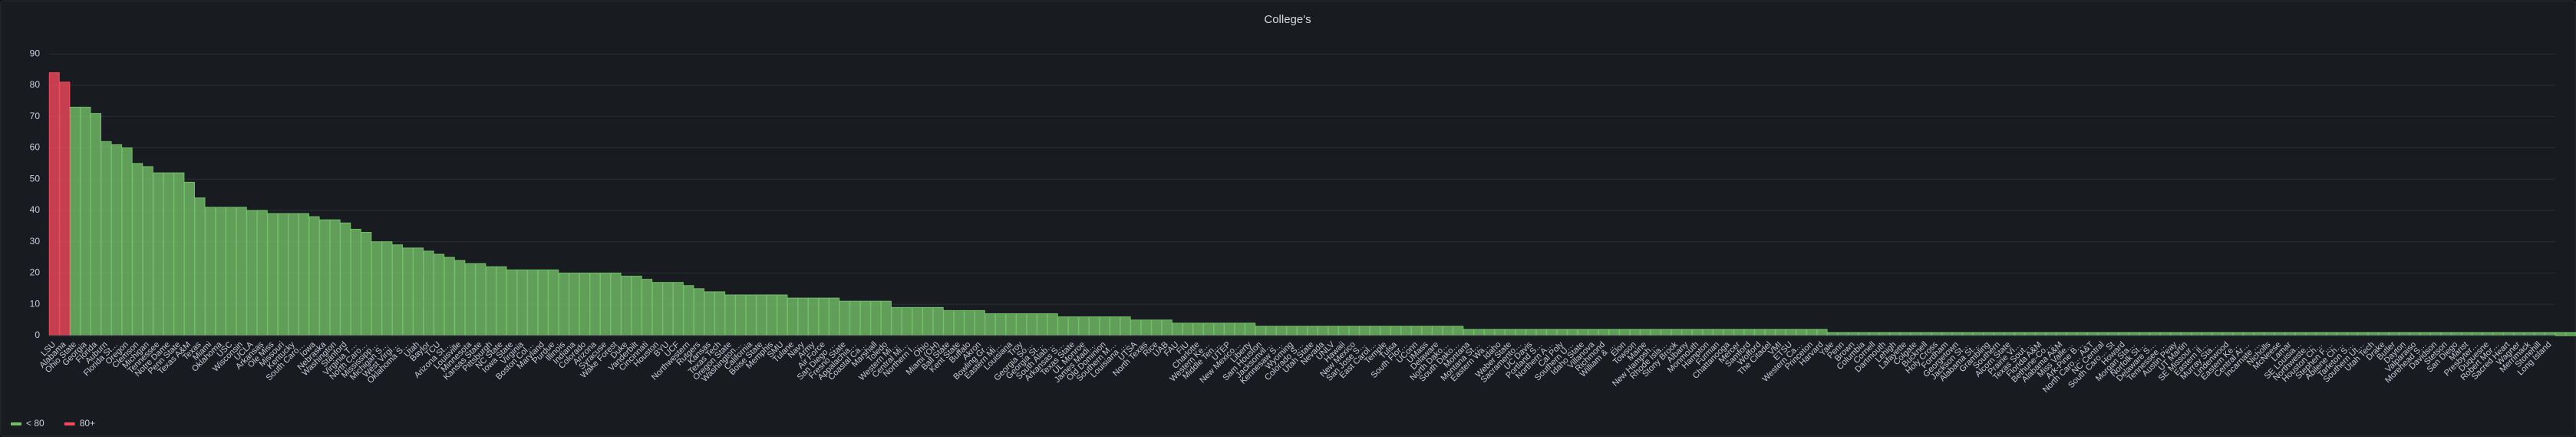 This screenshot has width=2576, height=437. Describe the element at coordinates (35, 84) in the screenshot. I see `y-tick-label: 80` at that location.